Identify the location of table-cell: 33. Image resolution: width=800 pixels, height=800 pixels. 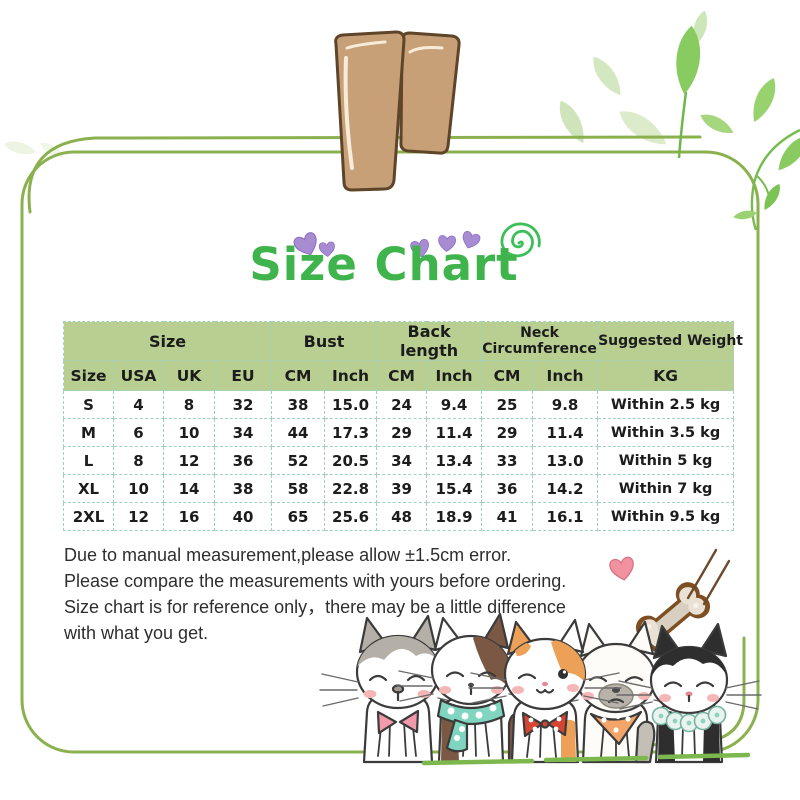
(507, 460).